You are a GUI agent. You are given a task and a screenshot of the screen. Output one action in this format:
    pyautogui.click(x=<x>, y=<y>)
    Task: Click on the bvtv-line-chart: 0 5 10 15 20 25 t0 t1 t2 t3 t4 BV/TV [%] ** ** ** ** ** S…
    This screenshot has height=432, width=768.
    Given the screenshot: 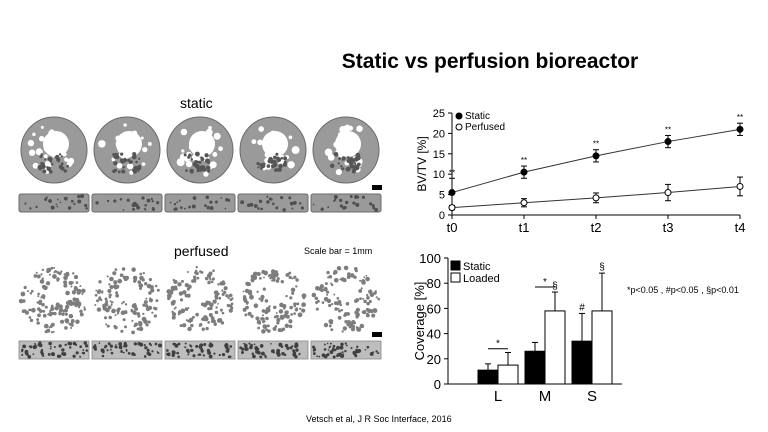 What is the action you would take?
    pyautogui.click(x=580, y=171)
    